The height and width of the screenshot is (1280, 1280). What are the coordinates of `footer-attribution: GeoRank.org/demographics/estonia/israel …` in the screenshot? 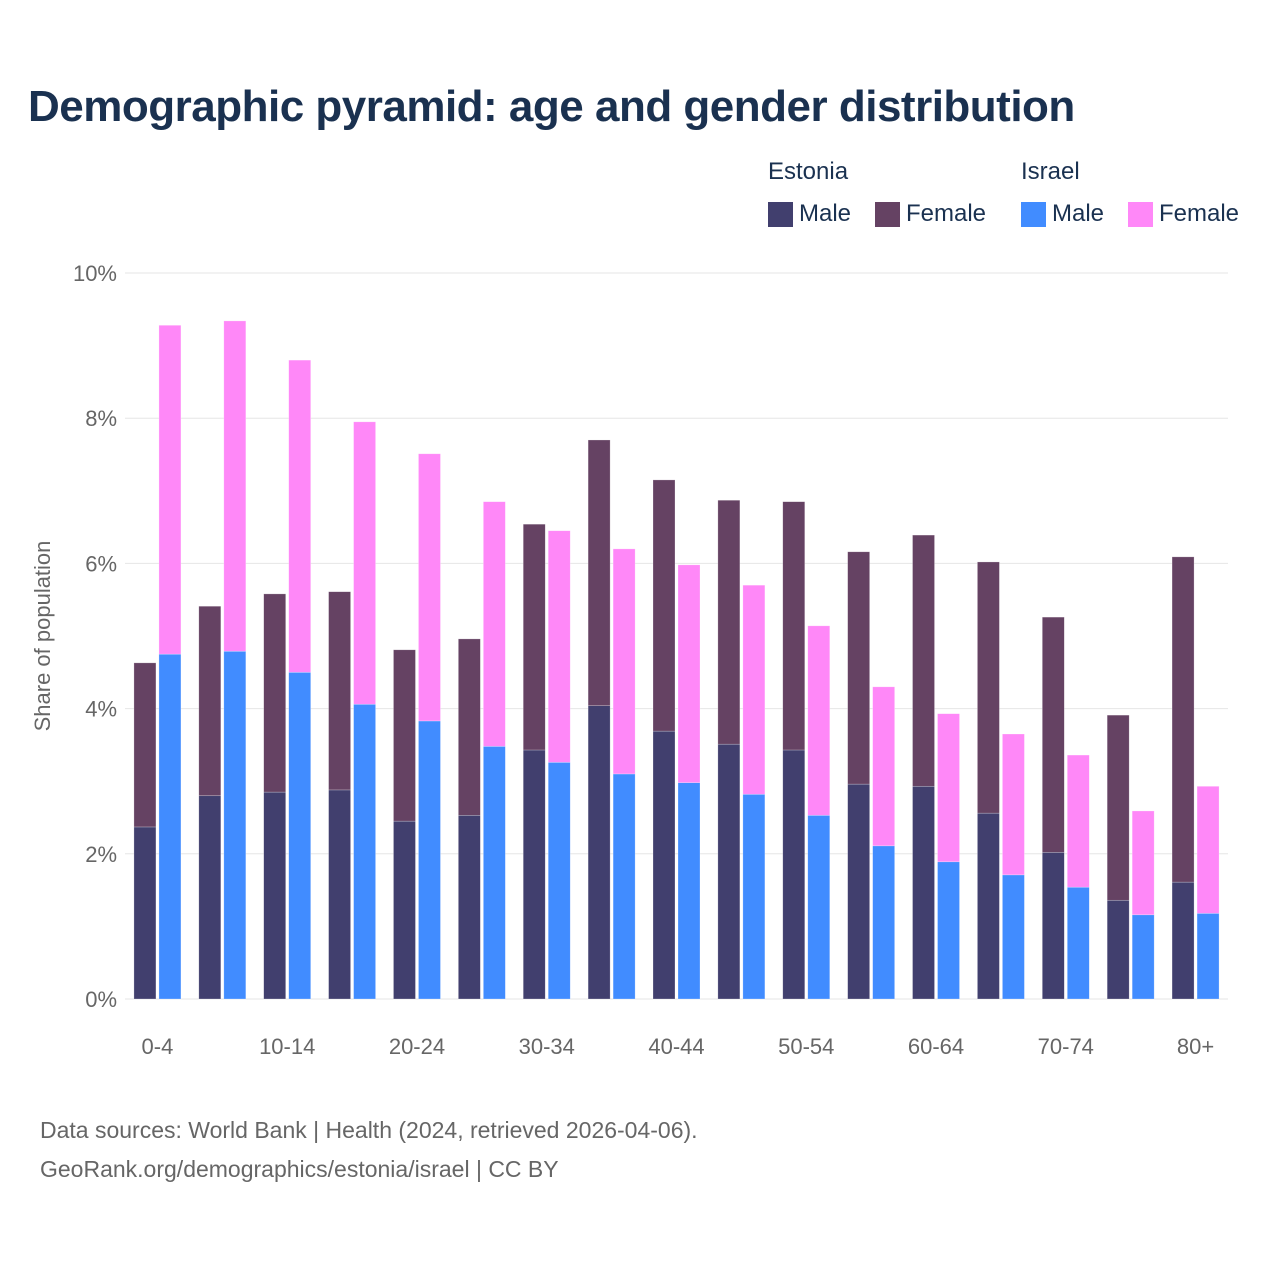 It's located at (299, 1169).